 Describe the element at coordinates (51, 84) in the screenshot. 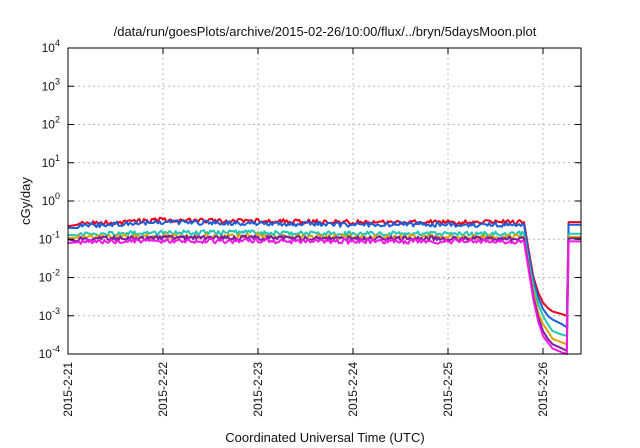

I see `y-tick-label: 10³` at that location.